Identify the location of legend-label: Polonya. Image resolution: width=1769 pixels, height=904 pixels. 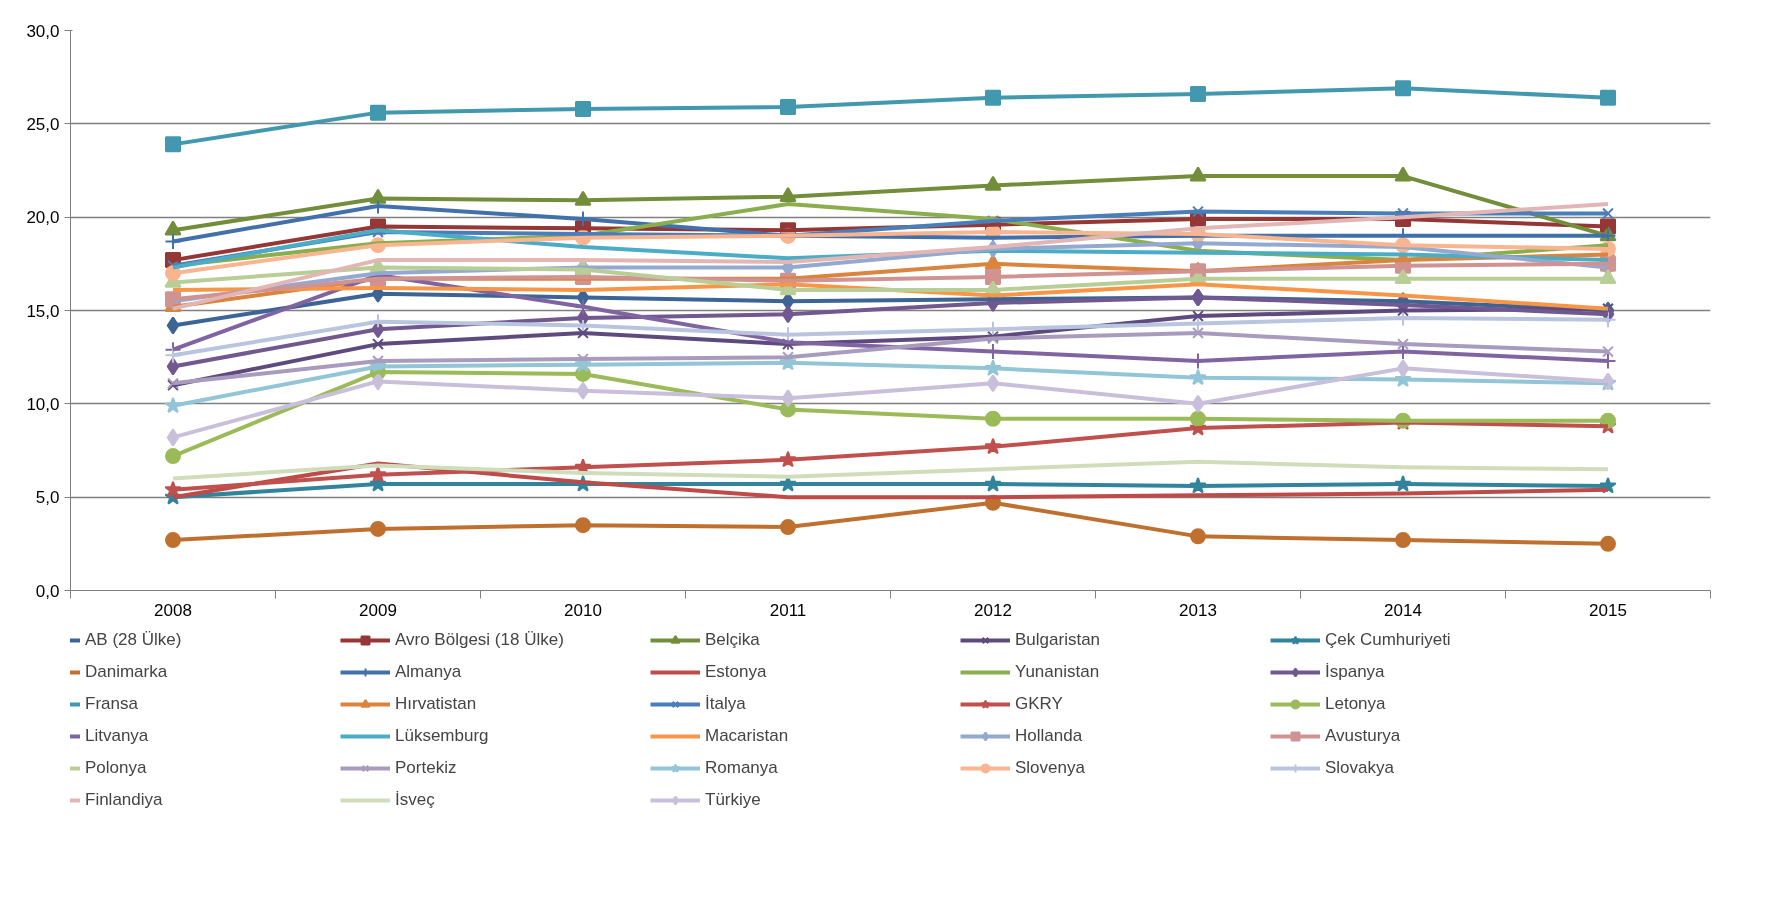
(116, 768).